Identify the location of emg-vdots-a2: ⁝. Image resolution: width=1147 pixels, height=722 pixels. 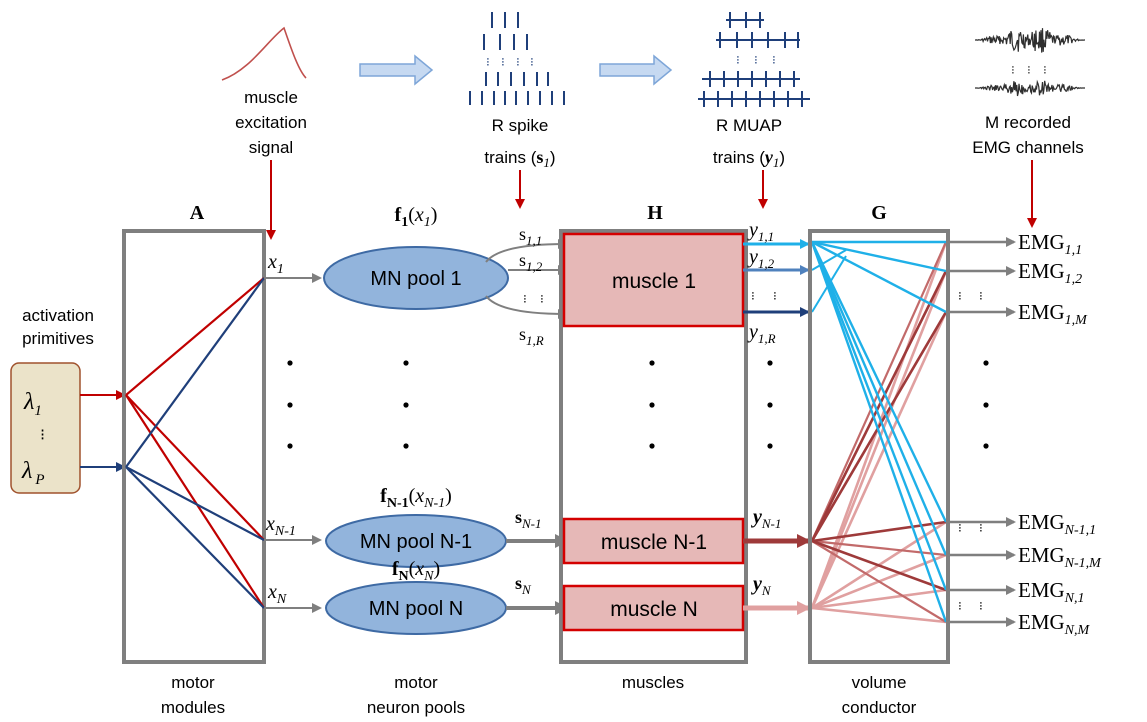
(981, 296).